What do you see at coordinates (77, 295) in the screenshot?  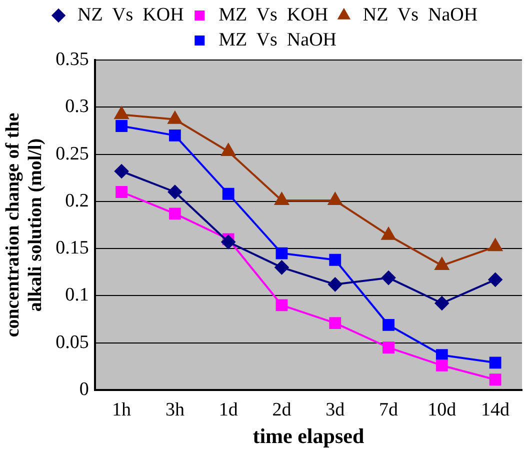 I see `y-tick-label: 0.1` at bounding box center [77, 295].